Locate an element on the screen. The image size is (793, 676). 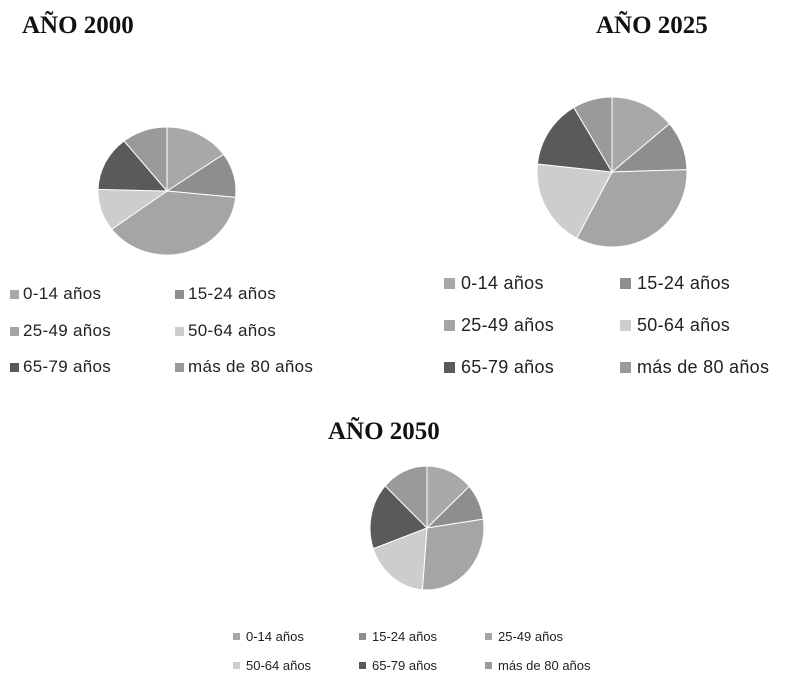
legend-item-2000-15-24-anos: 15-24 años is located at coordinates (225, 294).